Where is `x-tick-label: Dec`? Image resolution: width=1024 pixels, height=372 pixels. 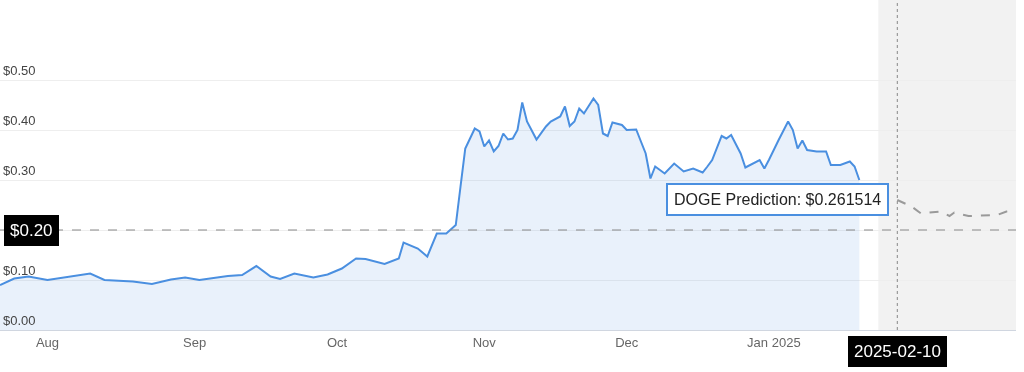
x-tick-label: Dec is located at coordinates (627, 342).